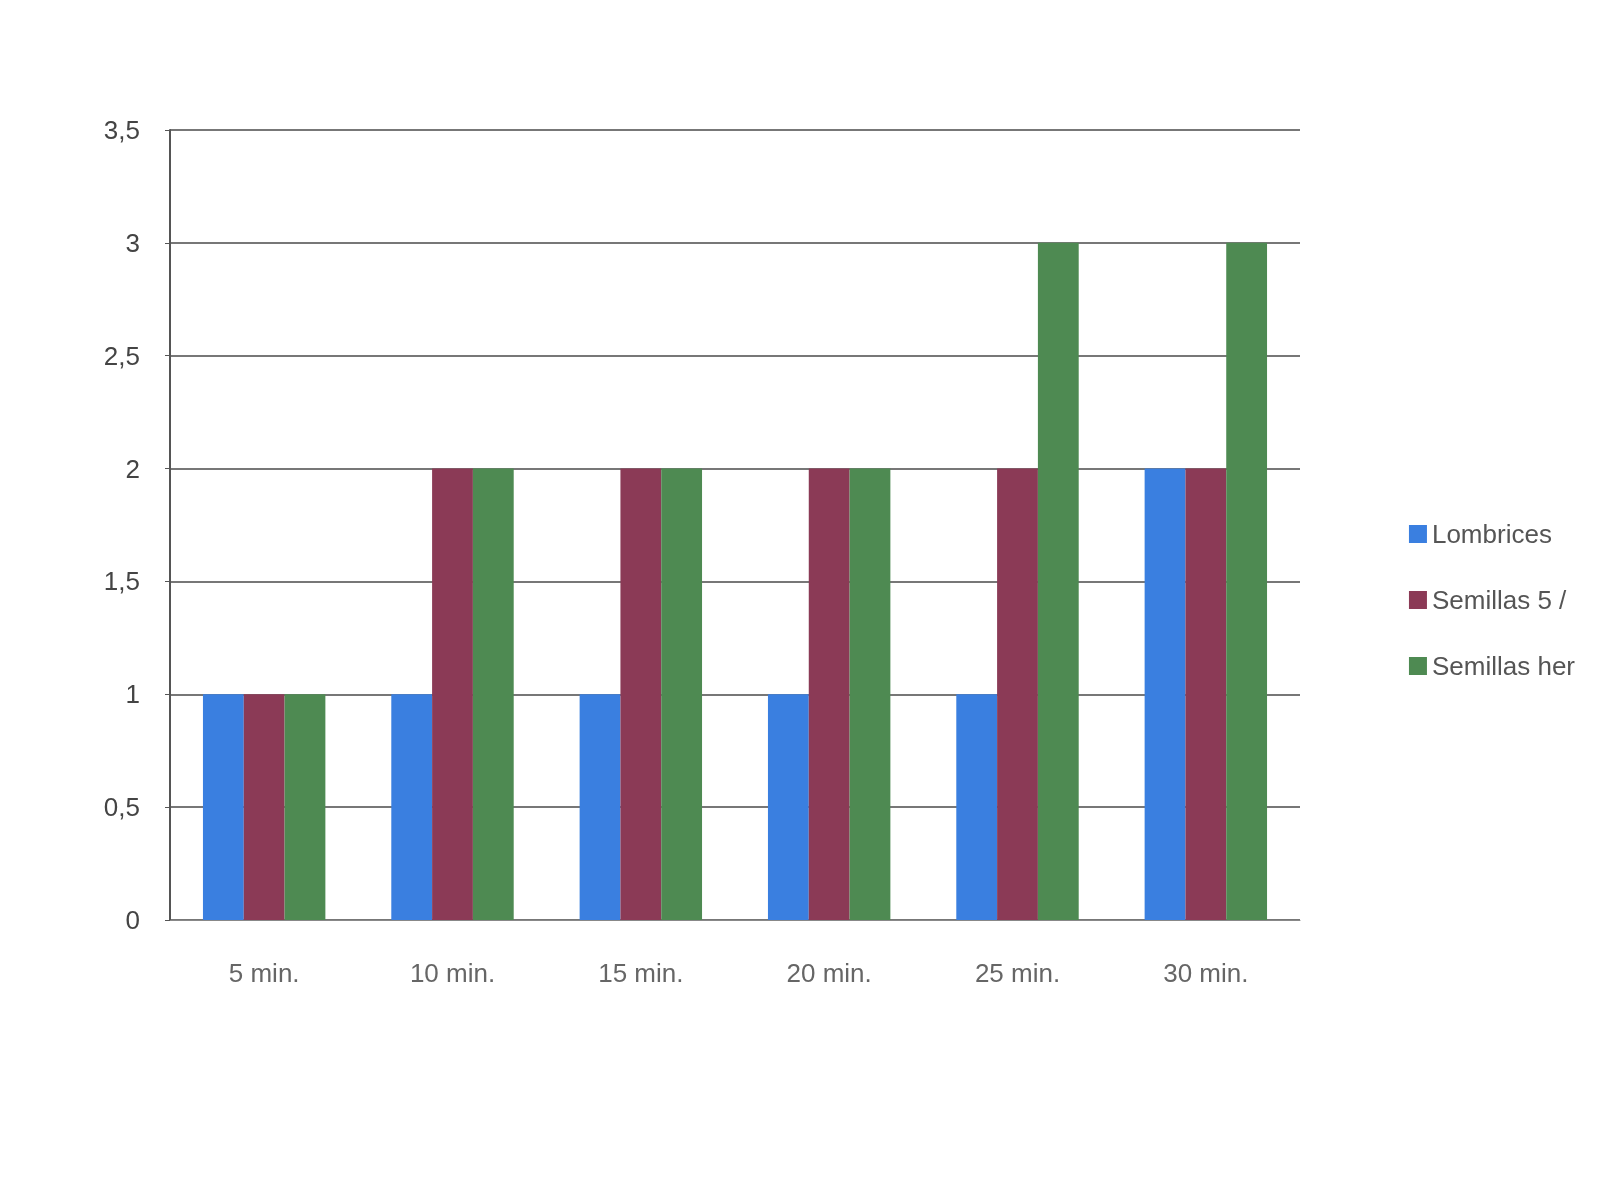 The height and width of the screenshot is (1200, 1600). What do you see at coordinates (121, 355) in the screenshot?
I see `y-tick-label: 2,5` at bounding box center [121, 355].